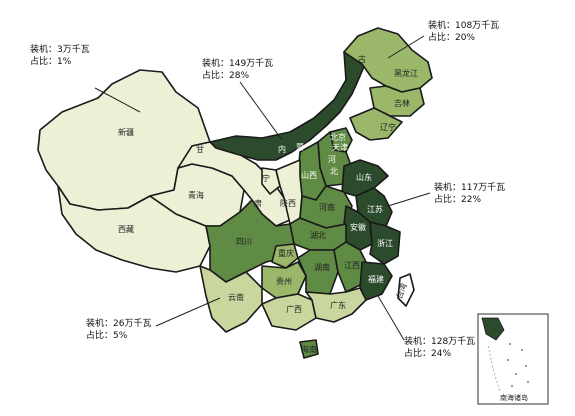 The width and height of the screenshot is (575, 416). I want to click on label-anhui: 安徽, so click(358, 227).